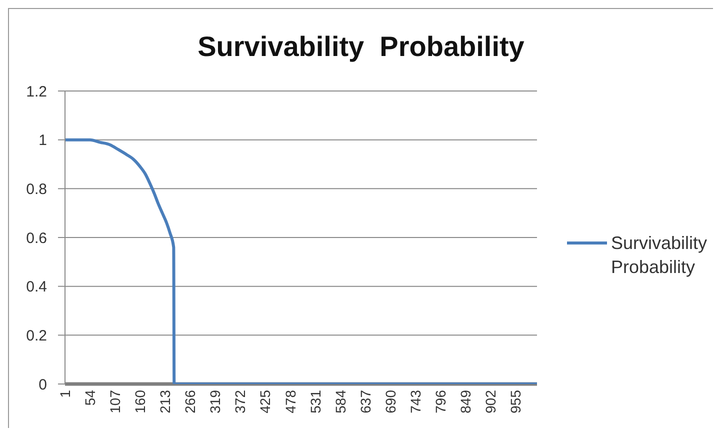  I want to click on x-tick-label: 531, so click(315, 402).